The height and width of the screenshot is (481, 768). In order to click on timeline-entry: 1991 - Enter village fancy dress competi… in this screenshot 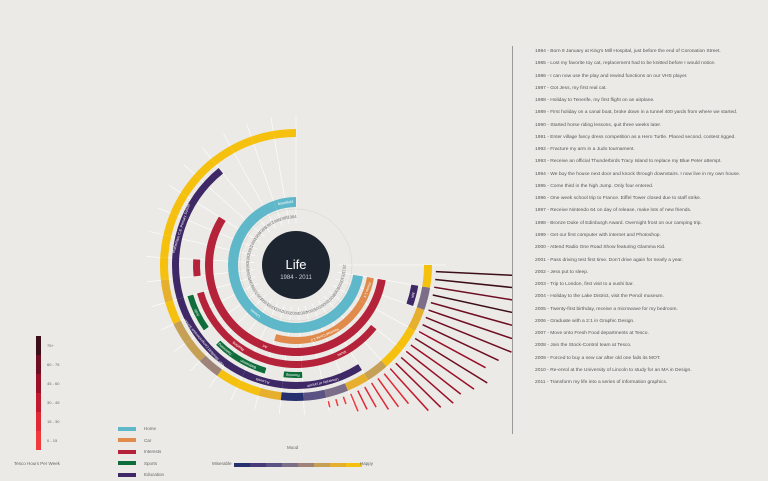, I will do `click(635, 137)`.